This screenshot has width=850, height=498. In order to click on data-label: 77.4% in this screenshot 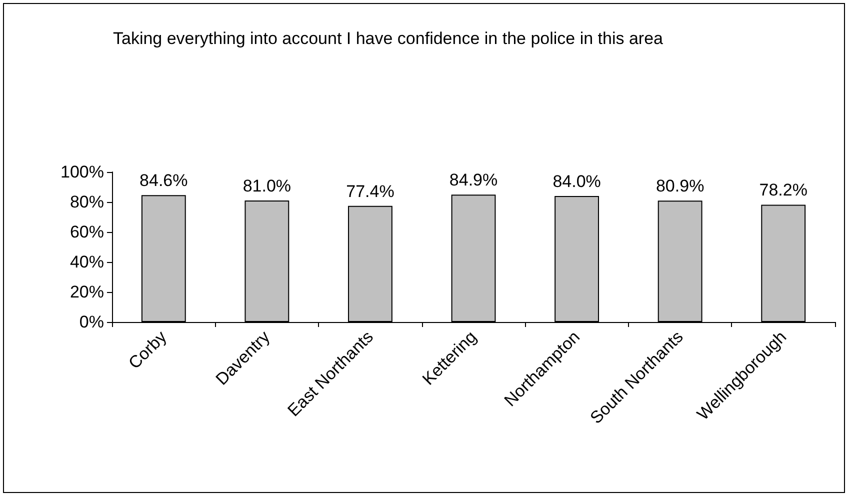, I will do `click(370, 191)`.